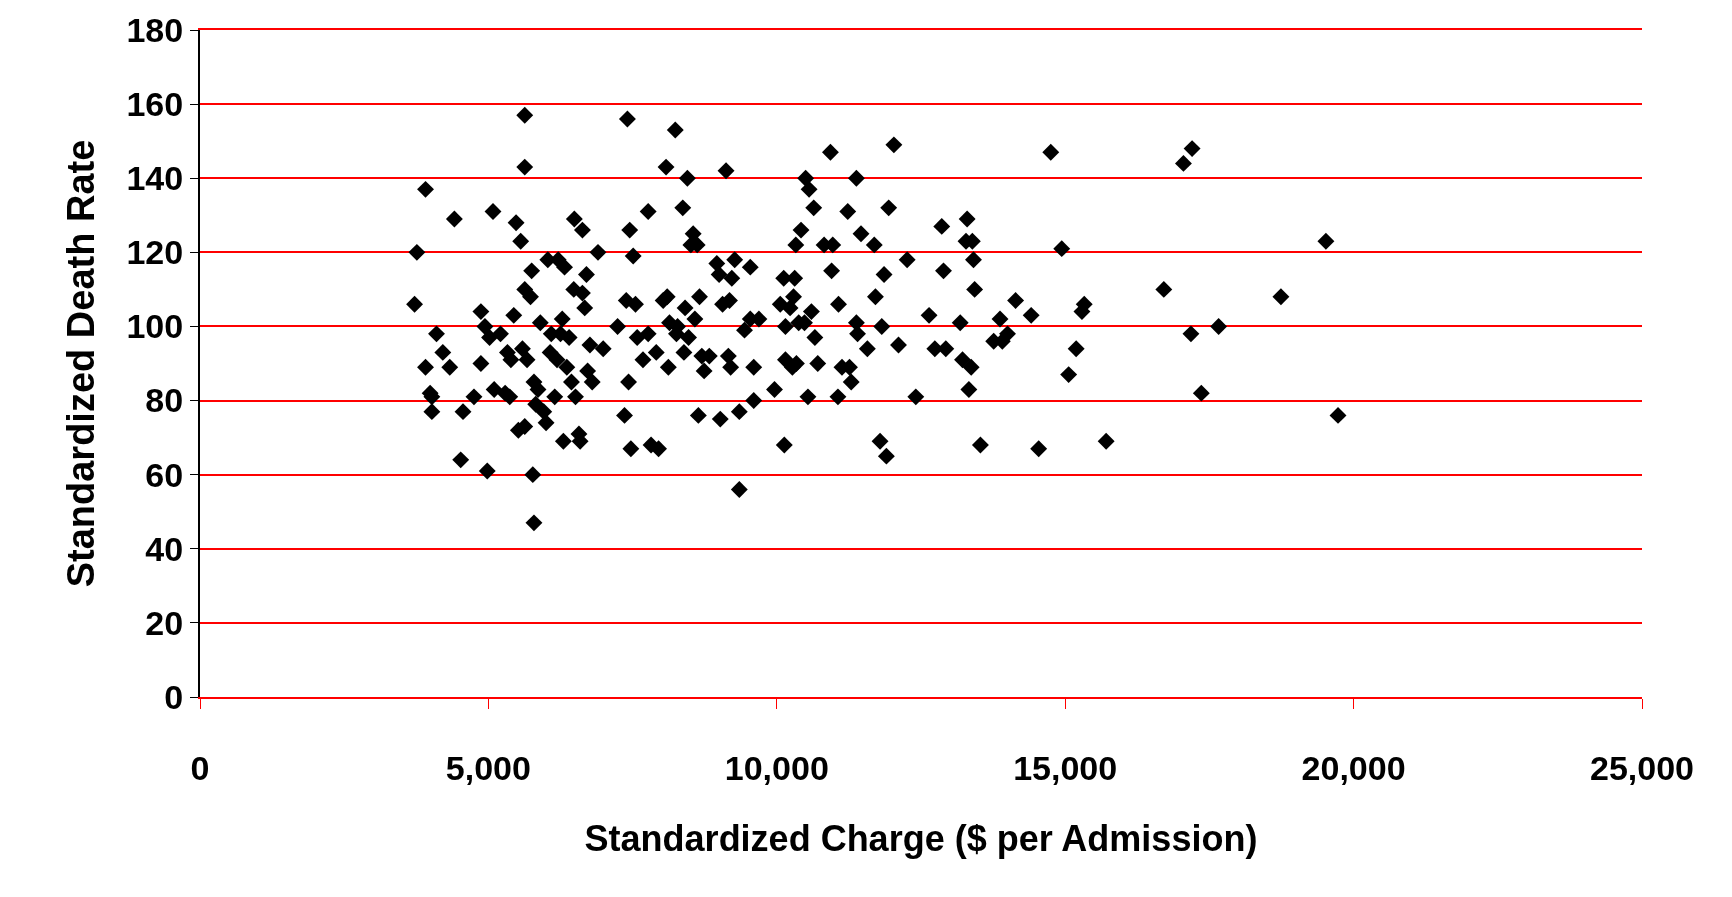 The image size is (1732, 897). What do you see at coordinates (155, 178) in the screenshot?
I see `y-tick-label: 140` at bounding box center [155, 178].